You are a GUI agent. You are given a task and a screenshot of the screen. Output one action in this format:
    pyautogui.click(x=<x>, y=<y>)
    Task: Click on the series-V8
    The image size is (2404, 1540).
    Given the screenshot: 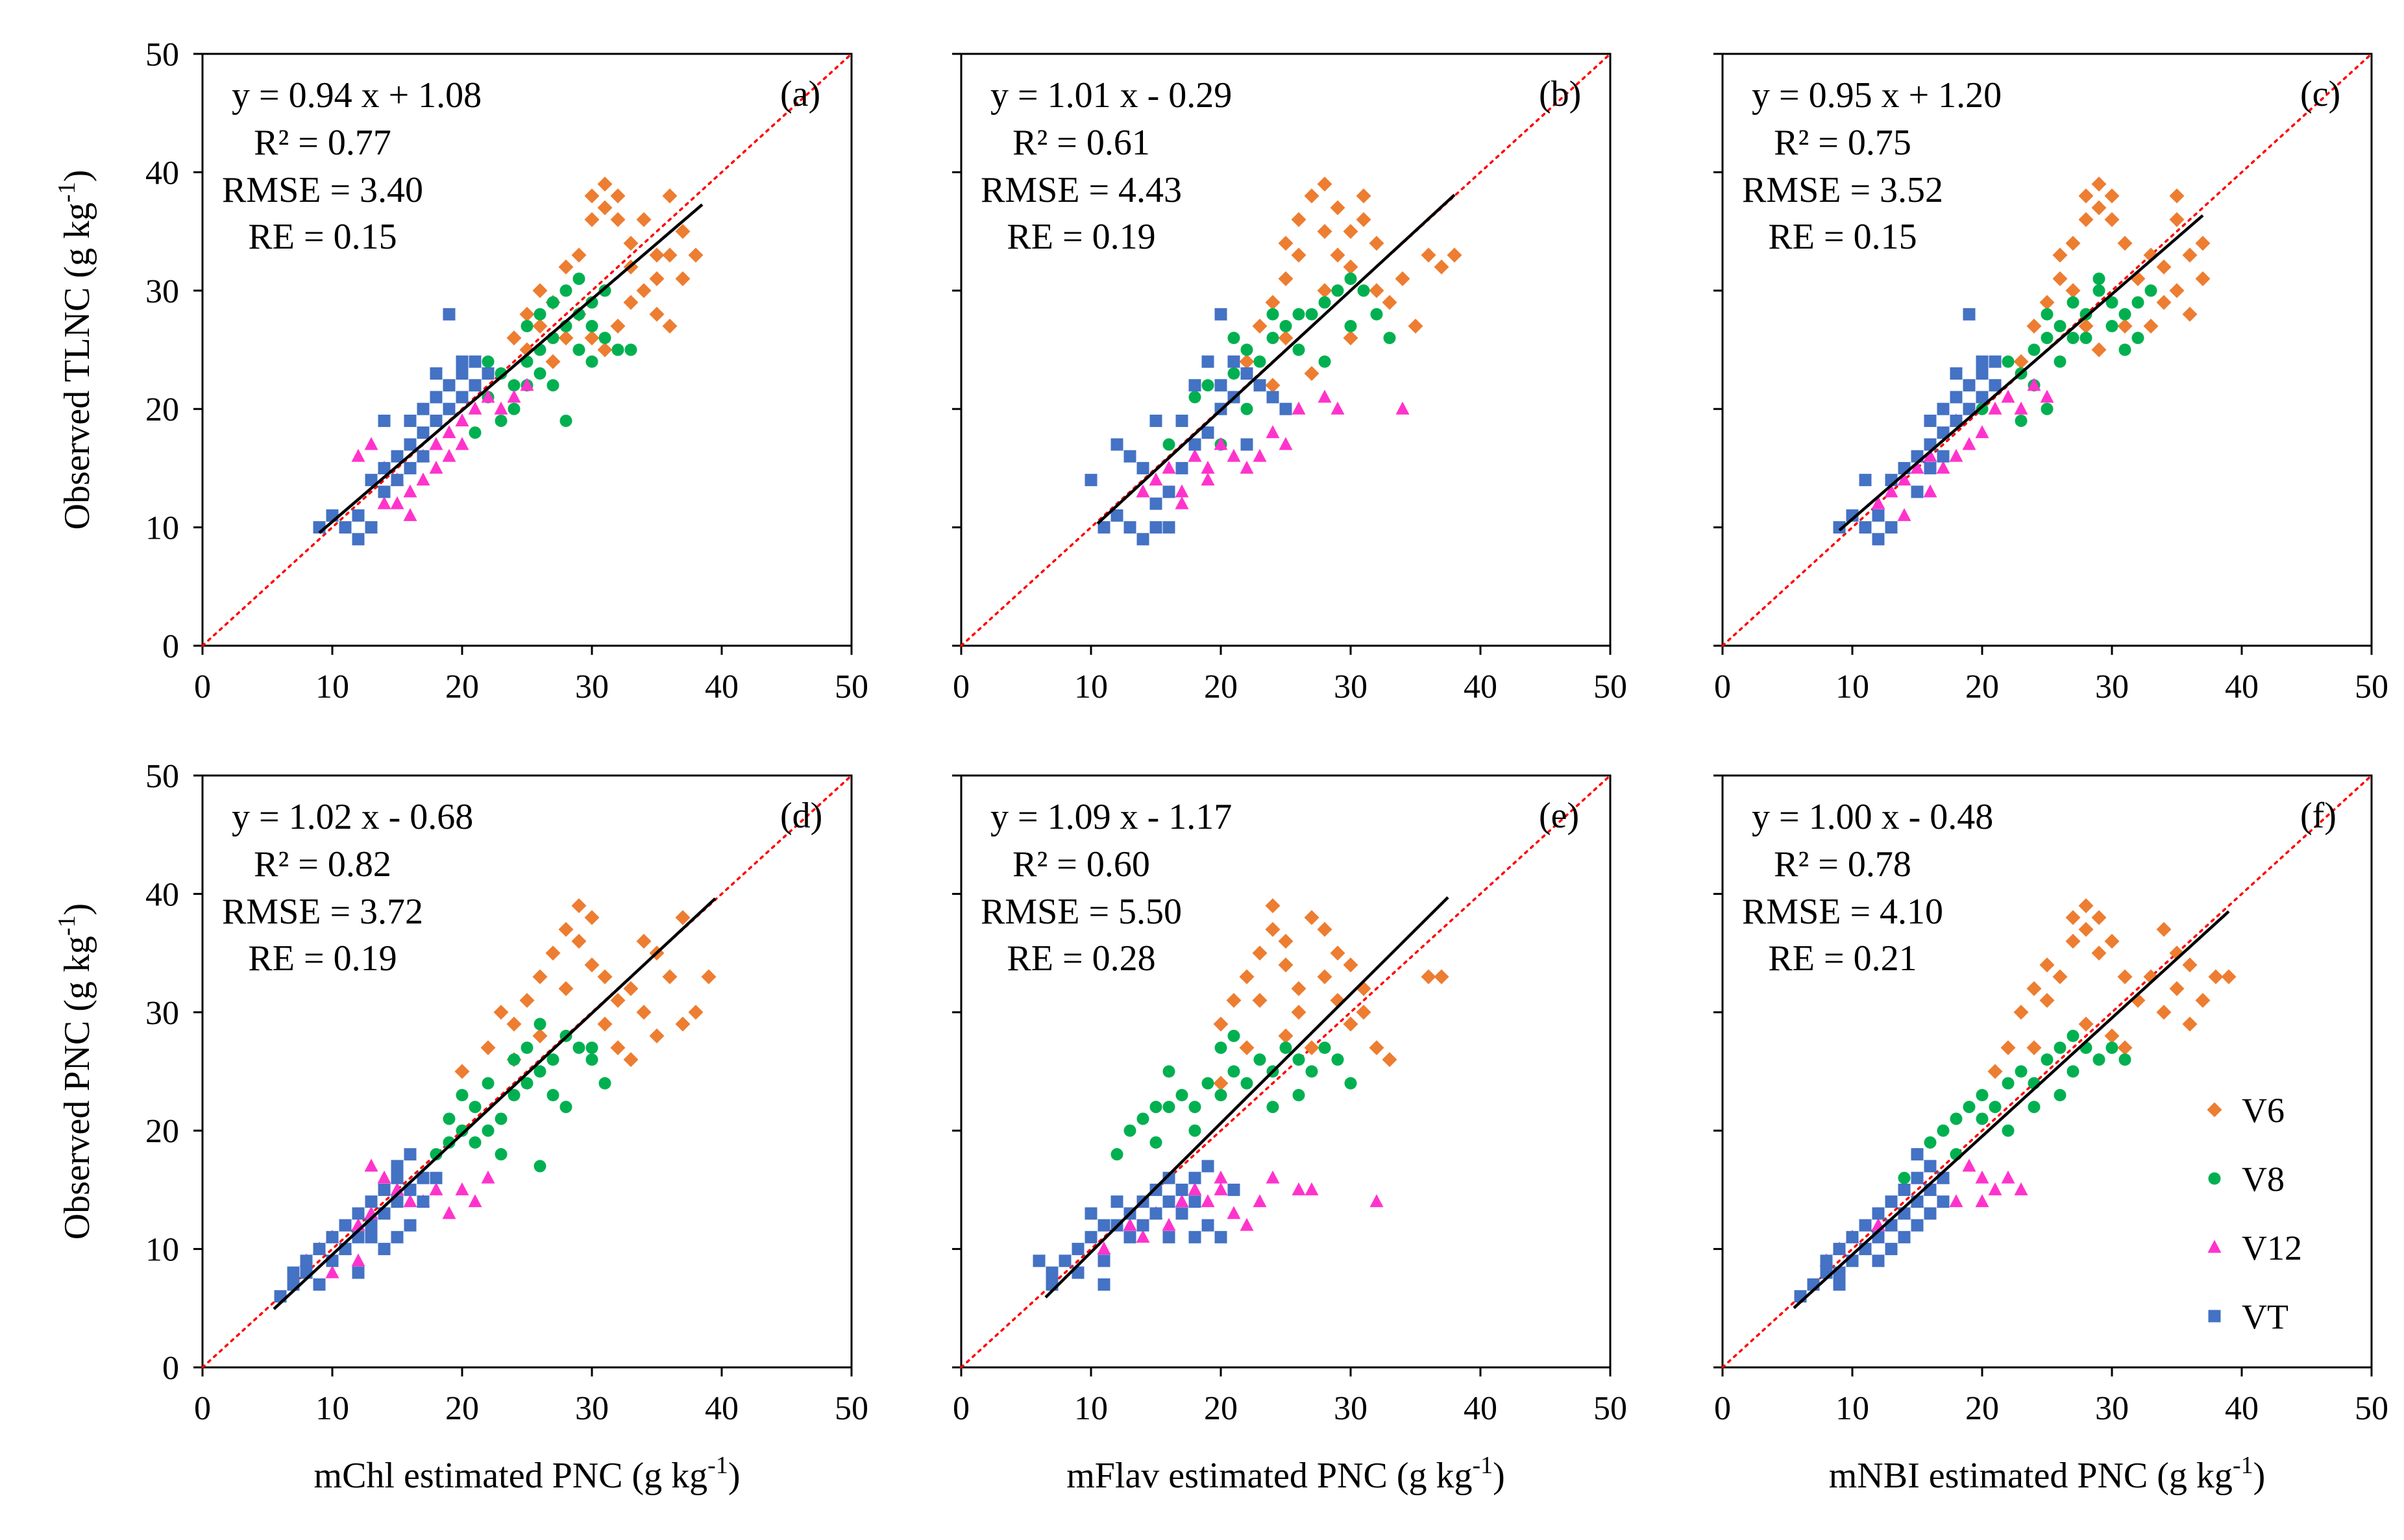 What is the action you would take?
    pyautogui.click(x=1233, y=1095)
    